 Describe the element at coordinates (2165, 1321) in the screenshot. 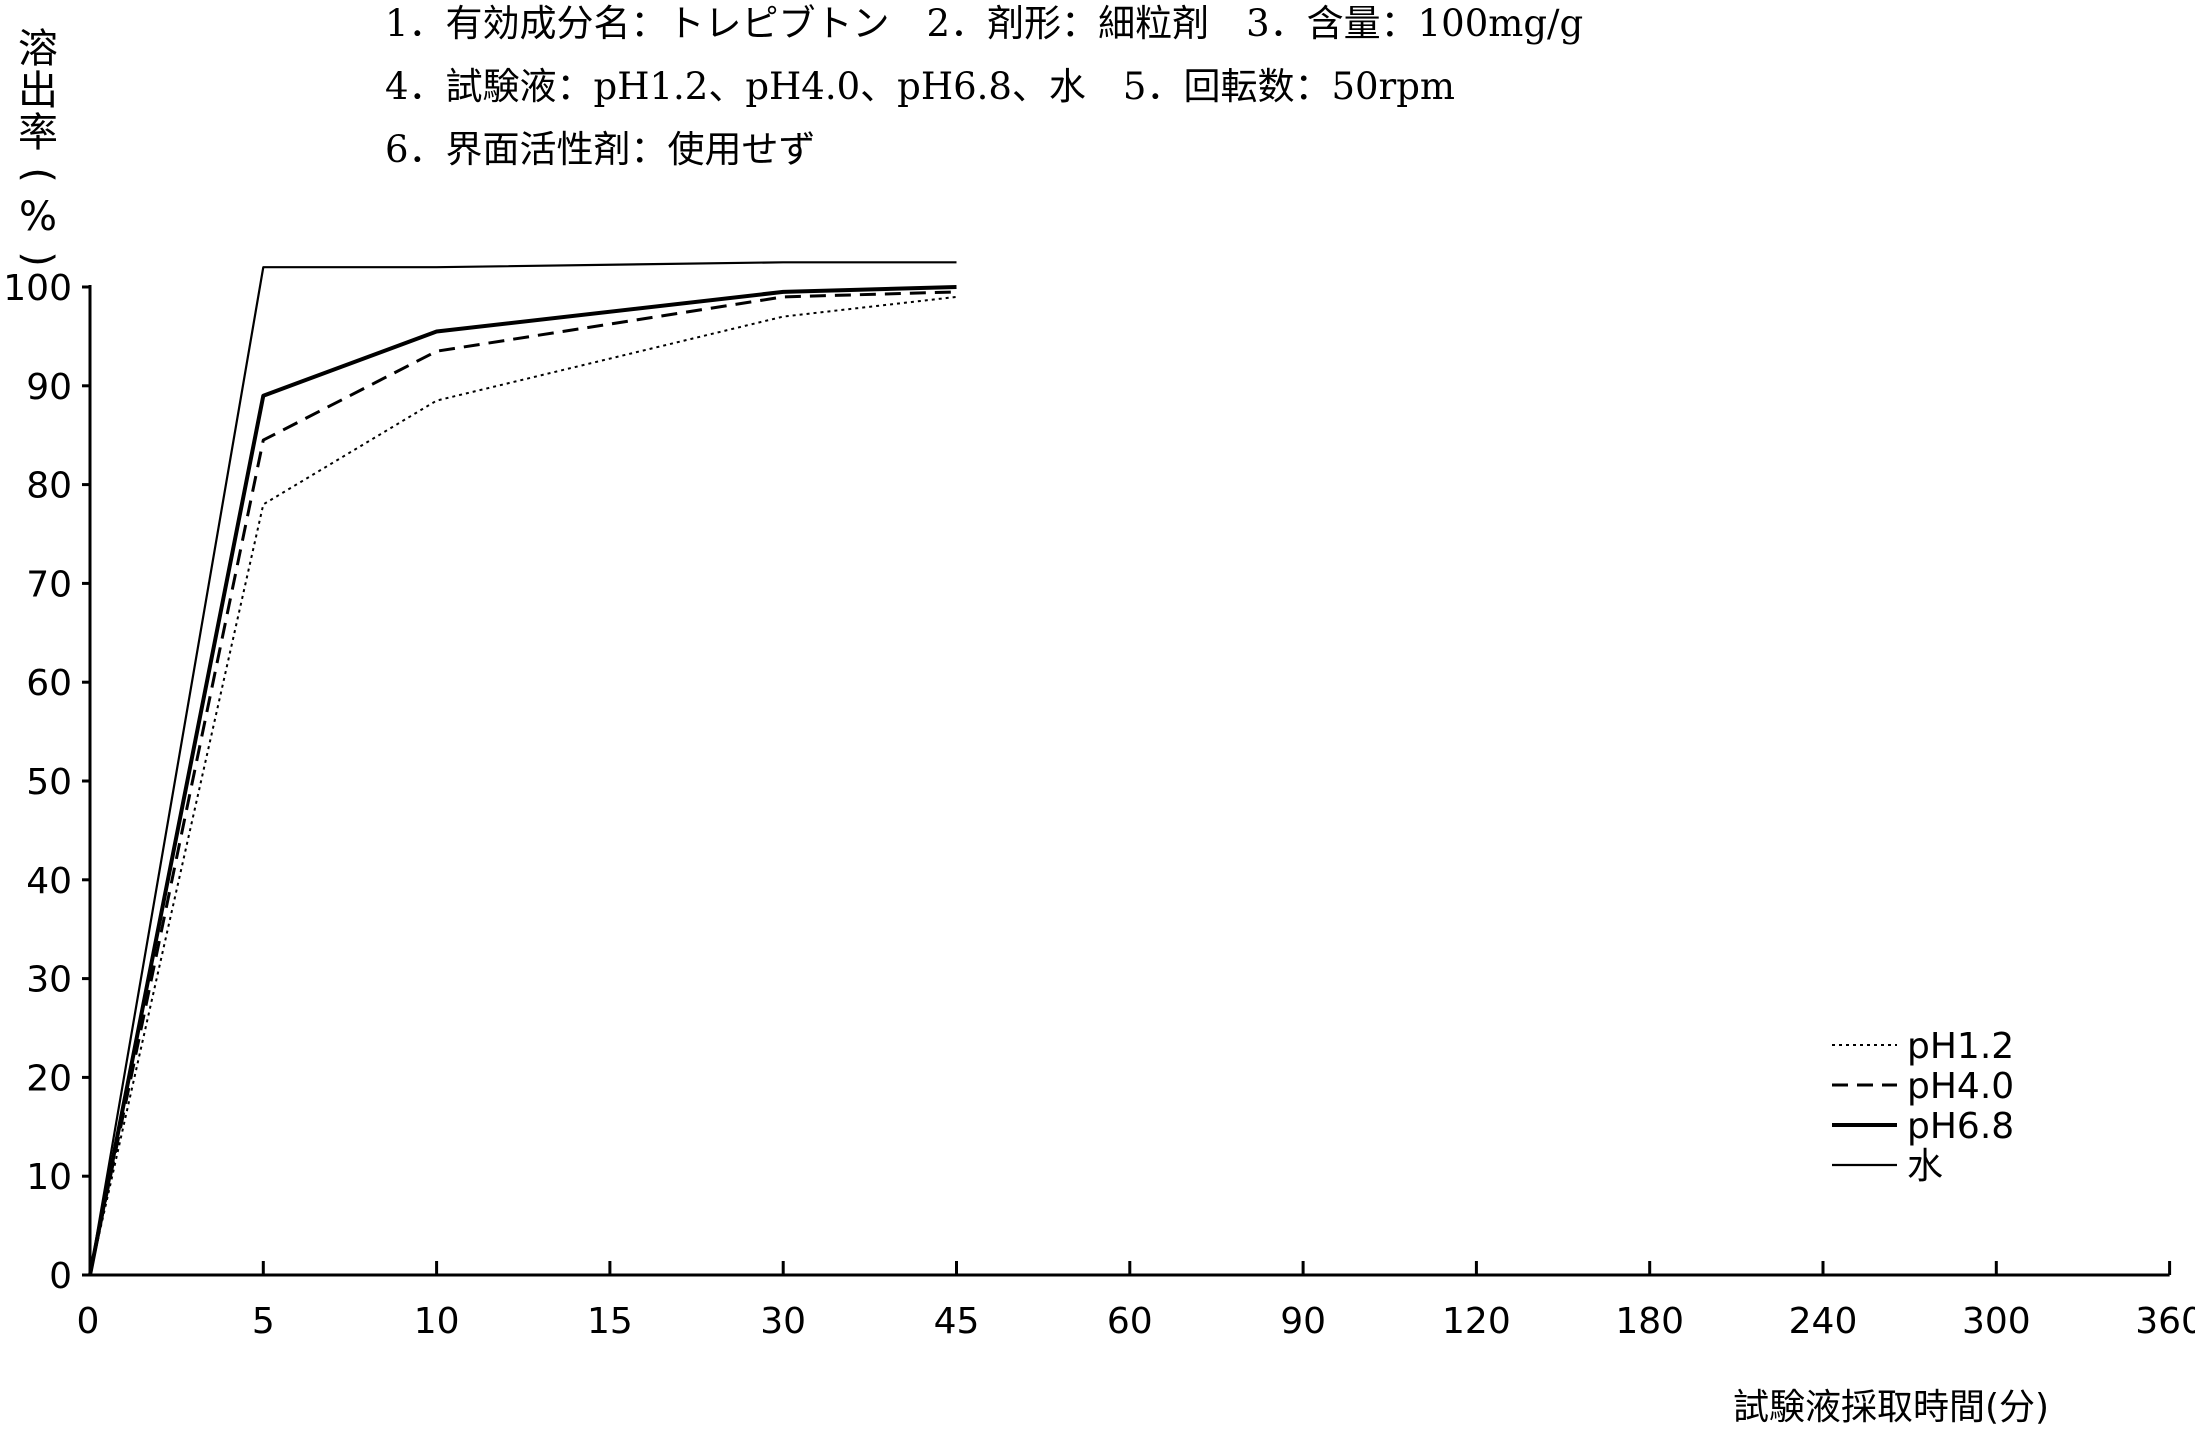

I see `x-tick-label: 360` at that location.